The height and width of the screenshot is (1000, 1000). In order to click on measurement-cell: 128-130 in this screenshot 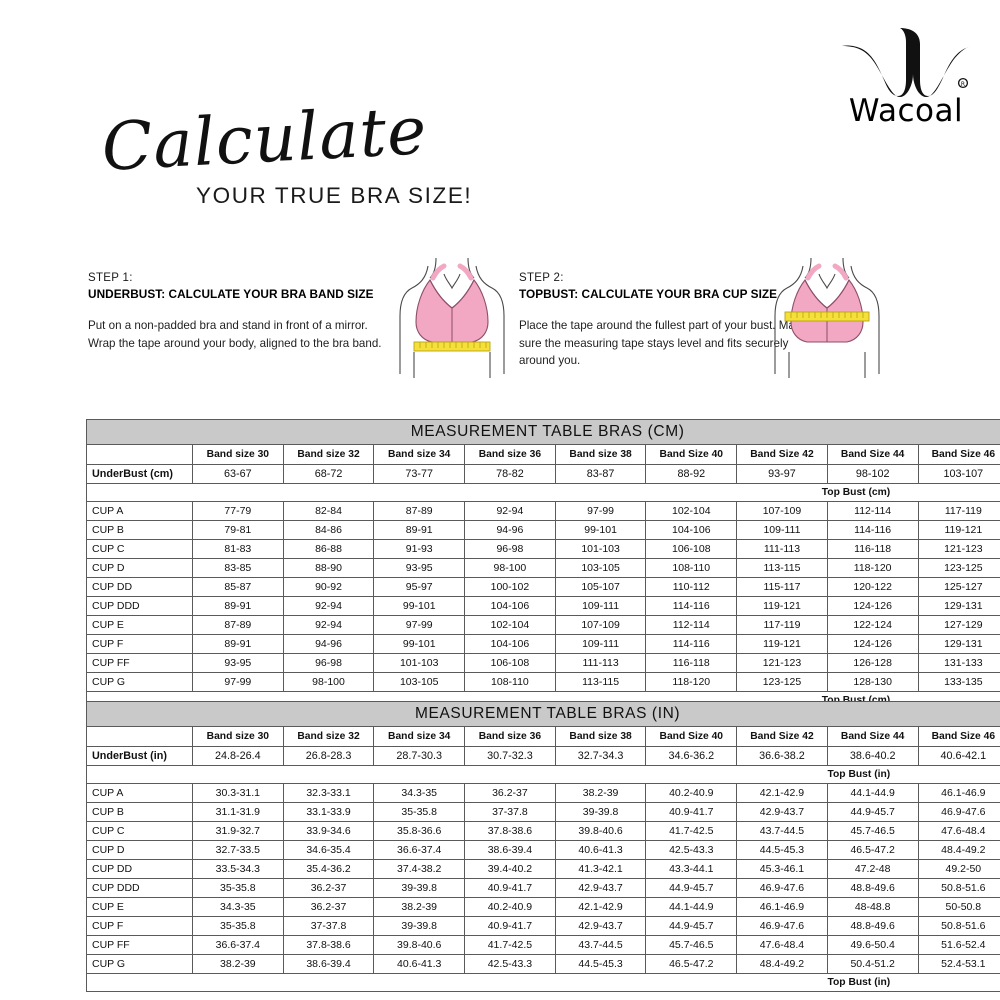, I will do `click(872, 682)`.